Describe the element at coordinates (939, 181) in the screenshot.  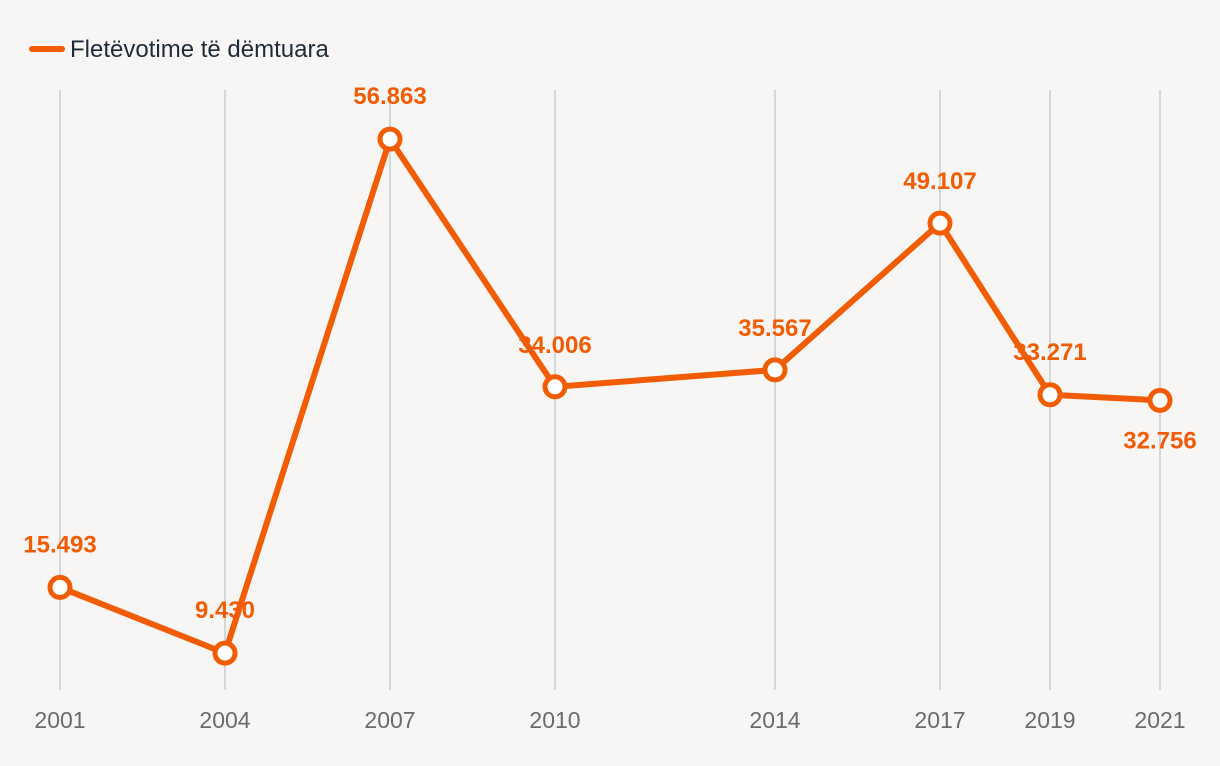
I see `data-label-2017: 49.107` at that location.